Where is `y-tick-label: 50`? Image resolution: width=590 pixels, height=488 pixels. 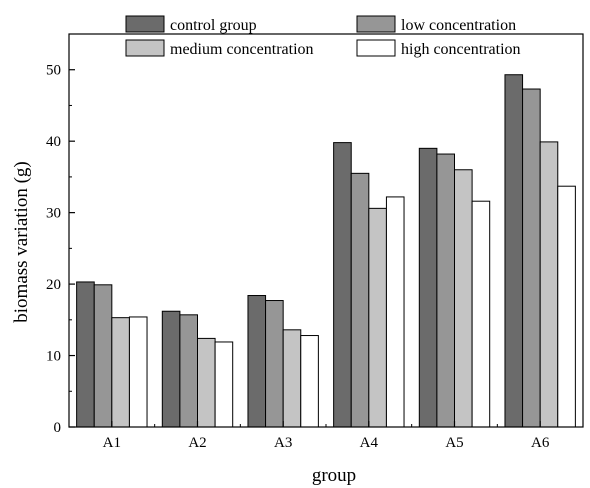 y-tick-label: 50 is located at coordinates (53, 71).